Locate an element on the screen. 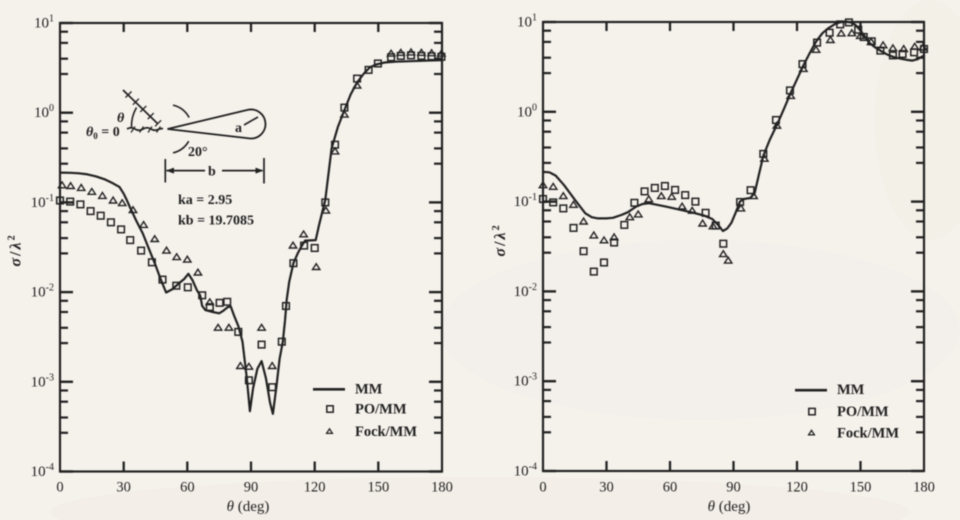 The image size is (960, 520). svg-text: kb = 19.7085 is located at coordinates (216, 221).